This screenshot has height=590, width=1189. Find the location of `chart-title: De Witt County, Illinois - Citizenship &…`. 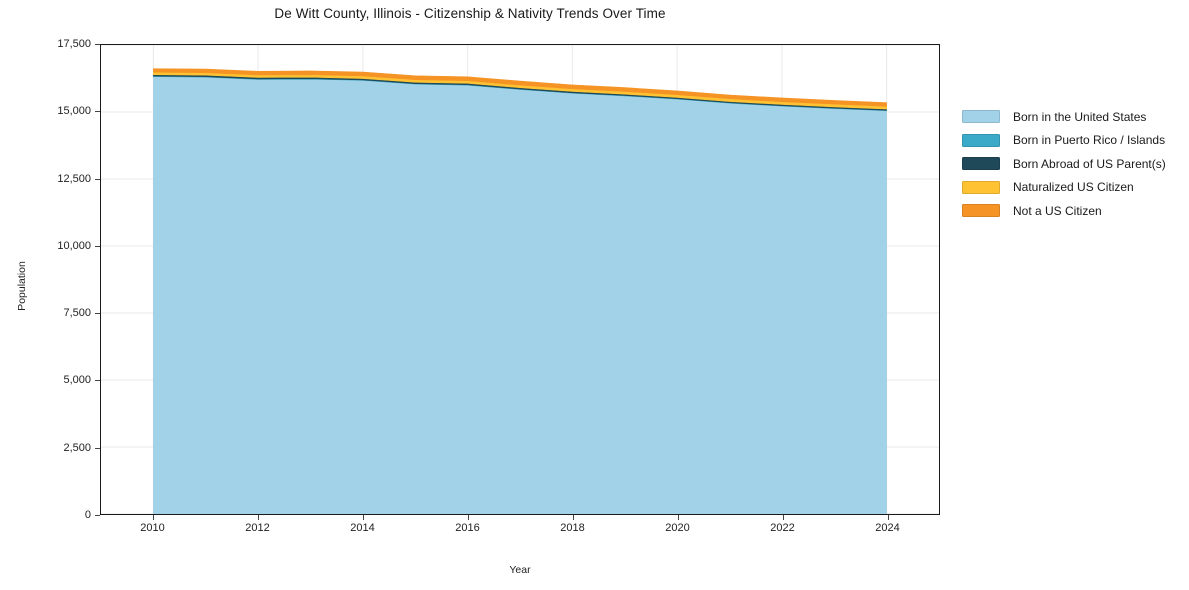

chart-title: De Witt County, Illinois - Citizenship &… is located at coordinates (470, 13).